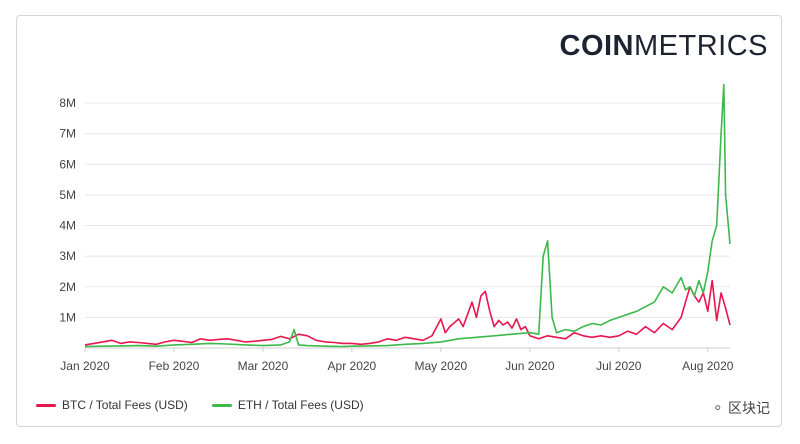  I want to click on x-tick-label: Jun 2020, so click(530, 366).